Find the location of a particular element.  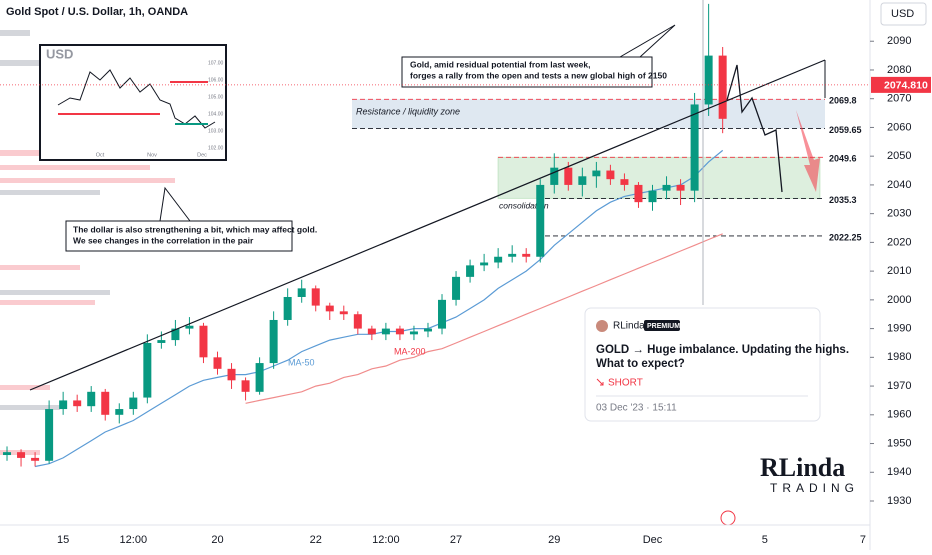

card-direction: SHORT is located at coordinates (625, 383).